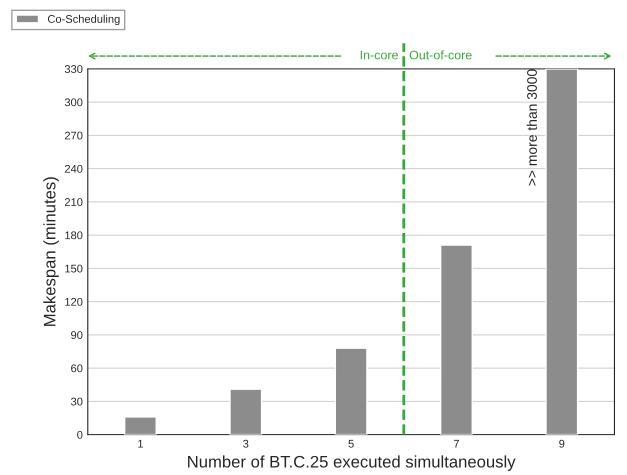 This screenshot has height=475, width=627. What do you see at coordinates (245, 444) in the screenshot?
I see `x-tick-label: 3` at bounding box center [245, 444].